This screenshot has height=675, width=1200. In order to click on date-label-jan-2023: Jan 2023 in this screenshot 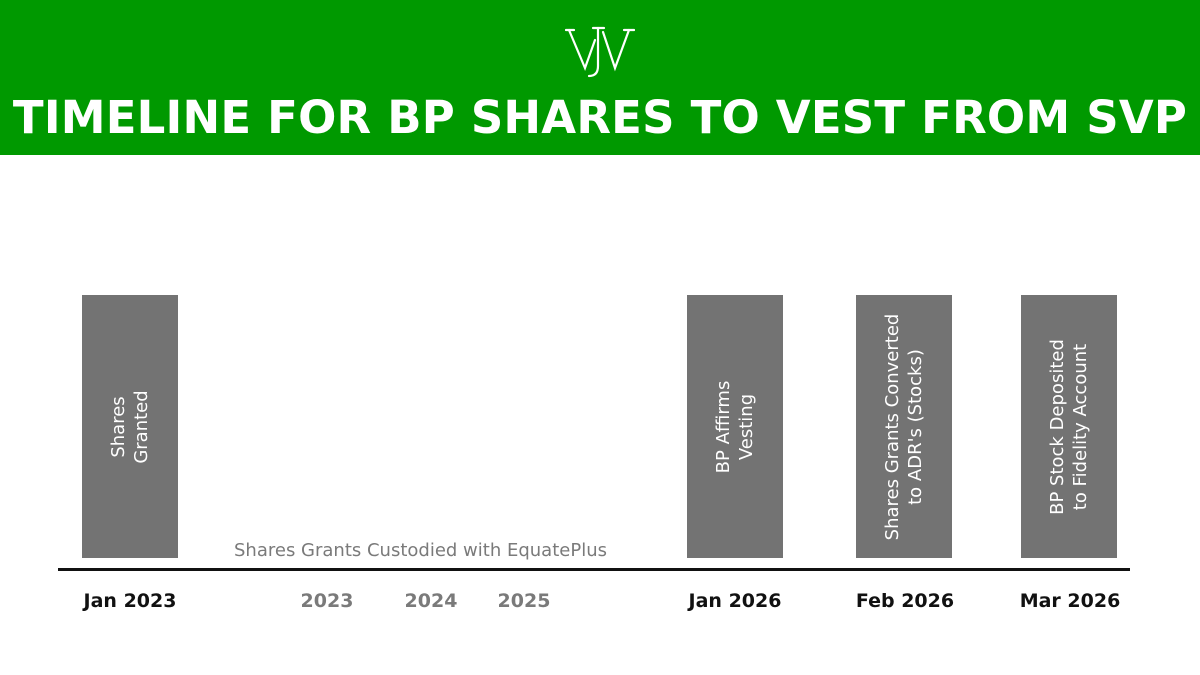, I will do `click(130, 601)`.